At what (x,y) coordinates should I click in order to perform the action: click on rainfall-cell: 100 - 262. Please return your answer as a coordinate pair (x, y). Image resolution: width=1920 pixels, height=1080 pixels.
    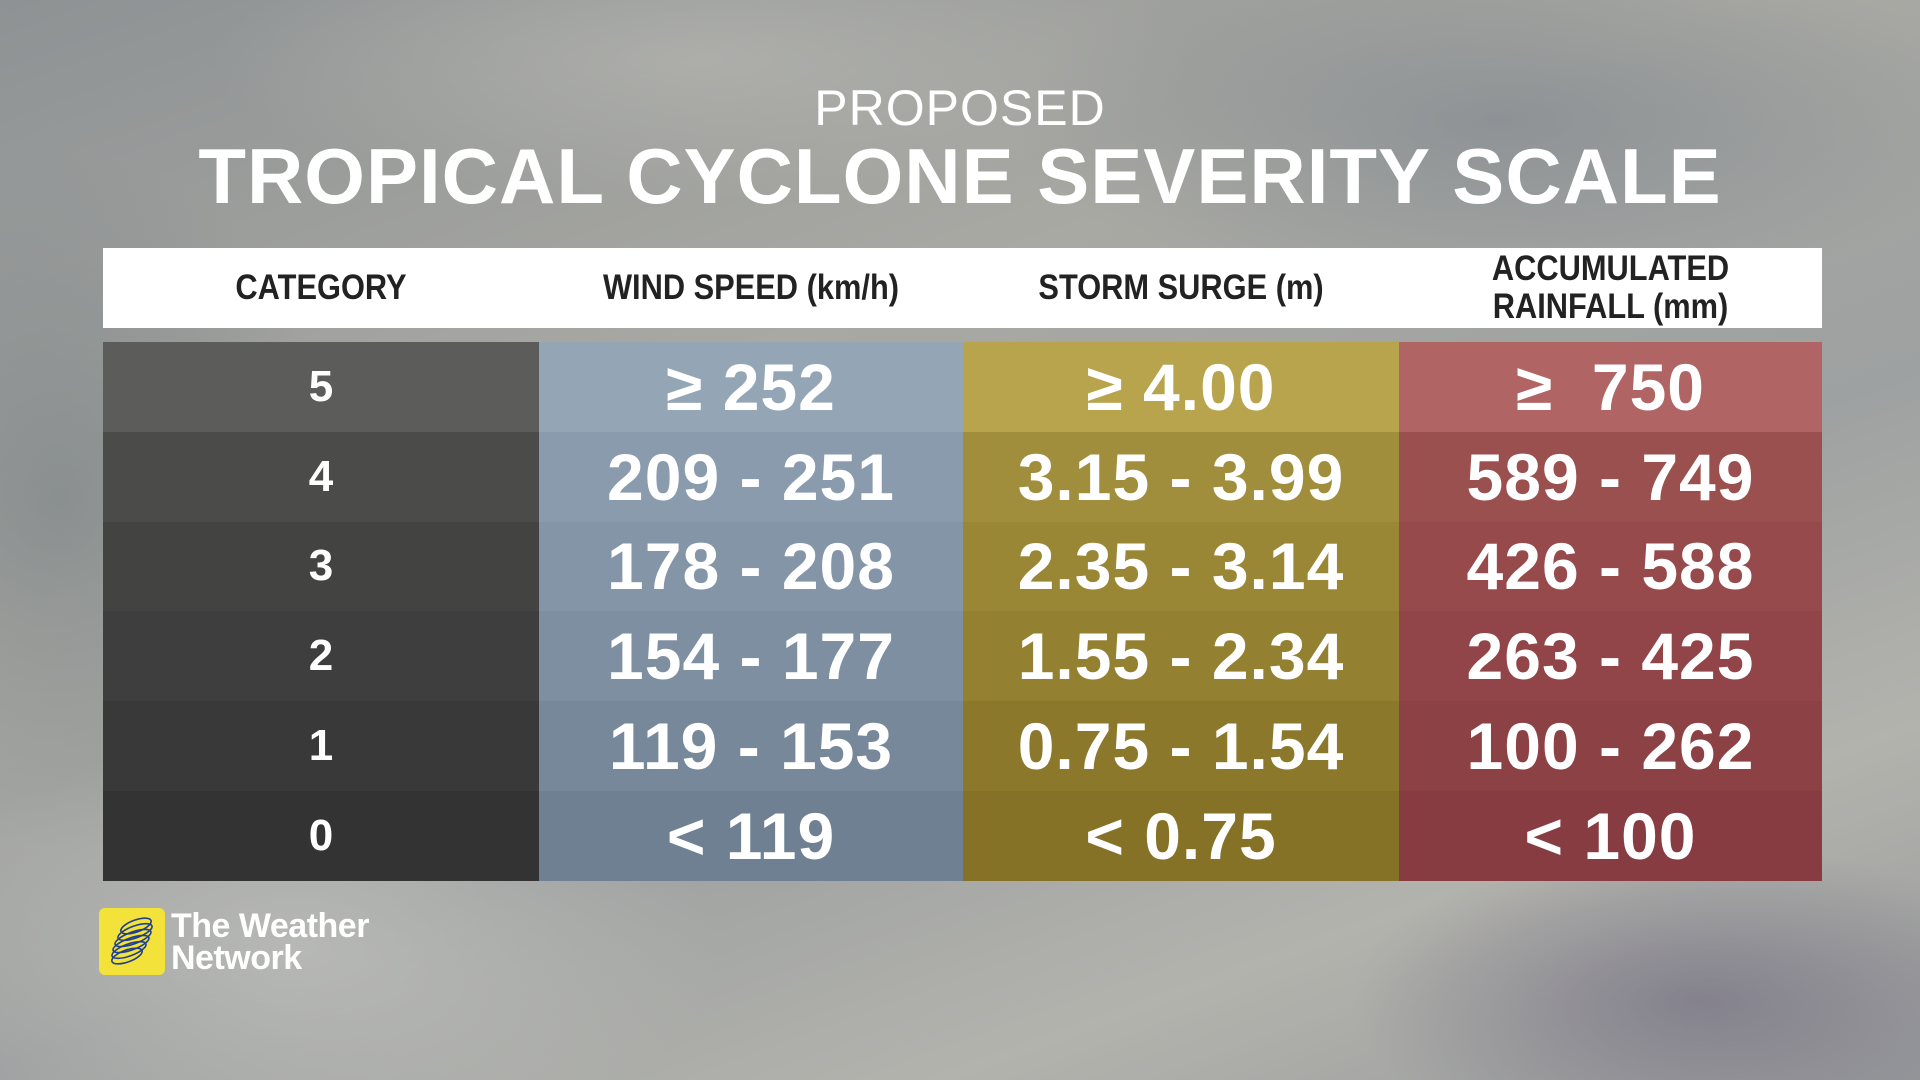
    Looking at the image, I should click on (1610, 746).